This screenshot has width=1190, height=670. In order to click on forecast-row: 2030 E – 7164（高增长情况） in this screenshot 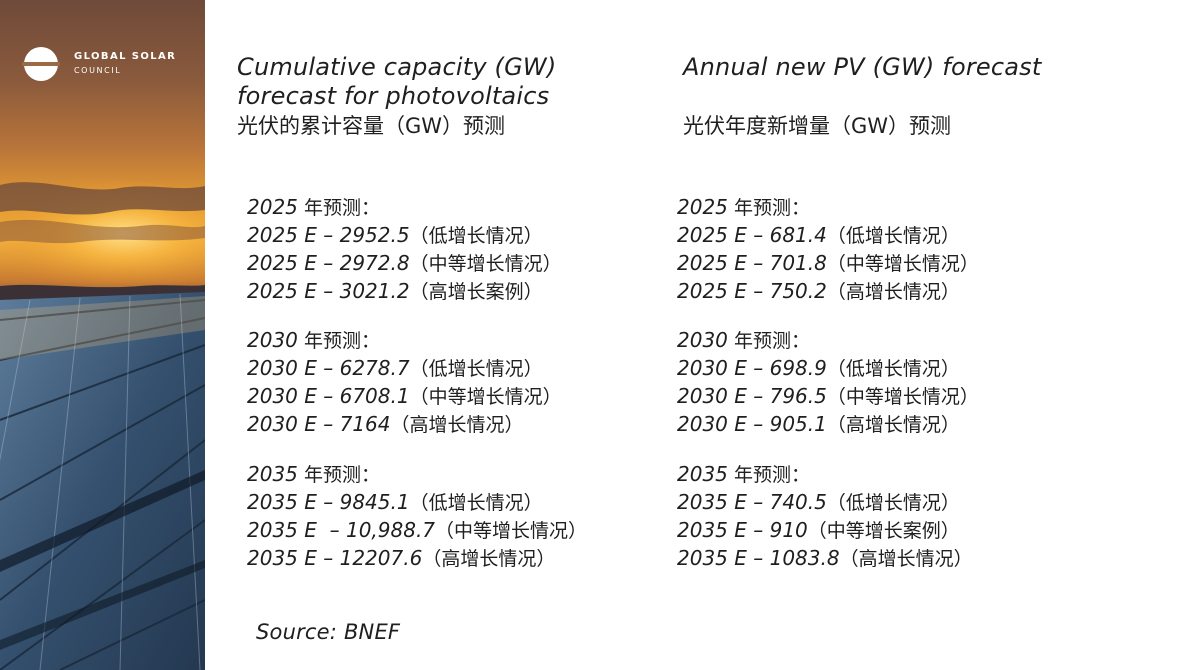, I will do `click(385, 424)`.